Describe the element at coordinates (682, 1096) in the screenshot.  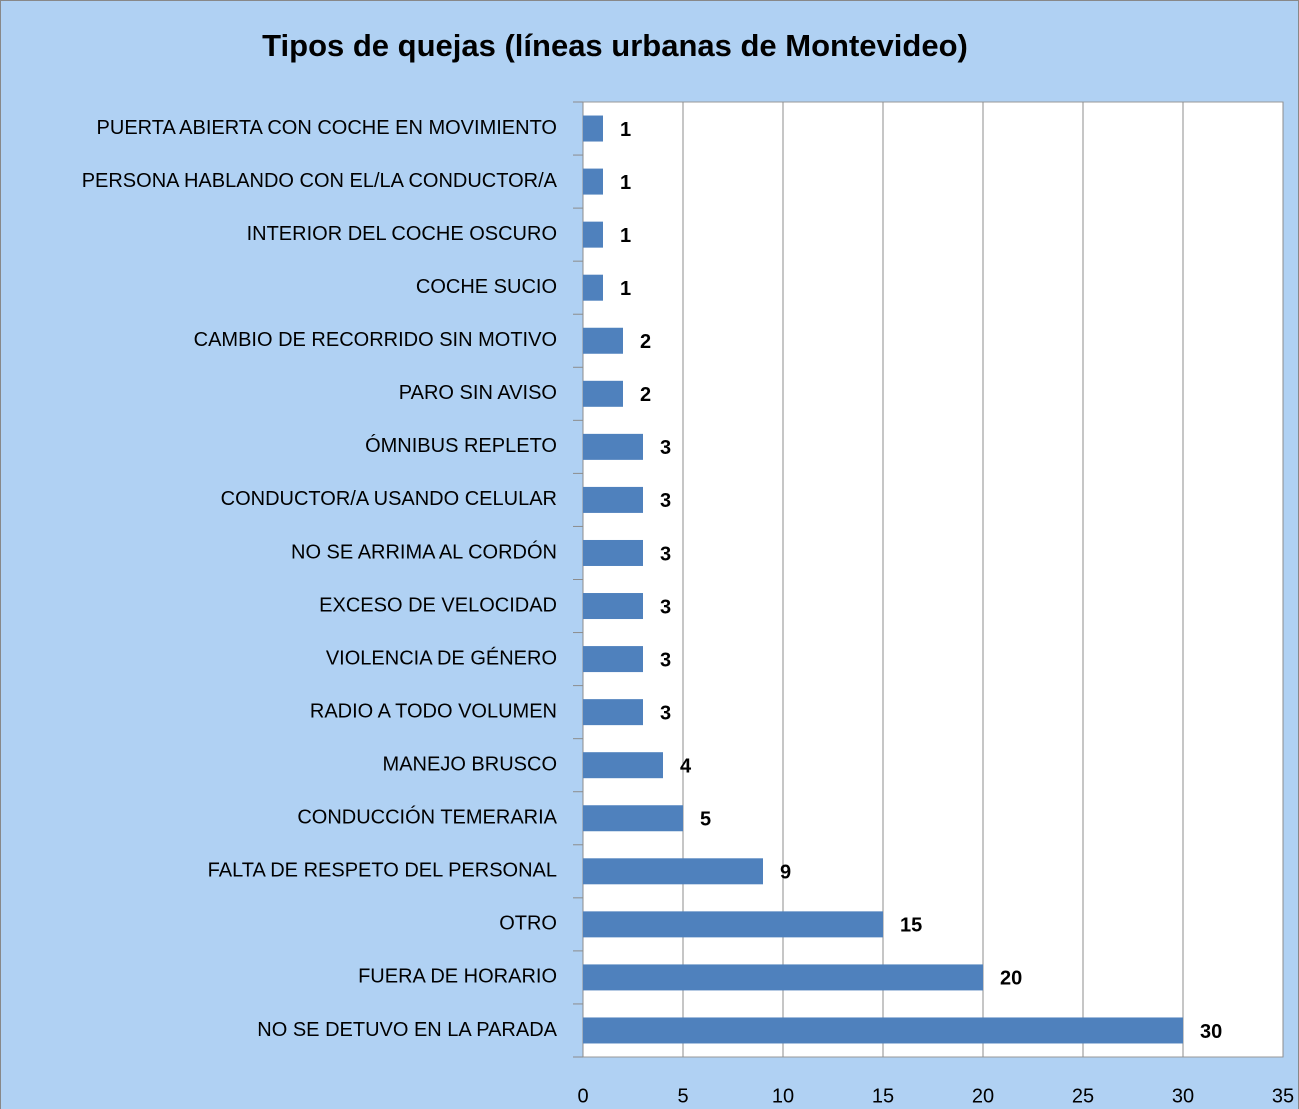
I see `x-tick-label: 5` at that location.